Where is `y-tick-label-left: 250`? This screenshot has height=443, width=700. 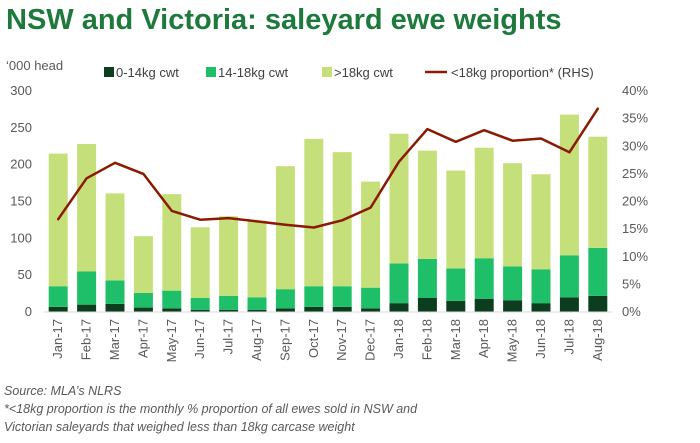 y-tick-label-left: 250 is located at coordinates (21, 127).